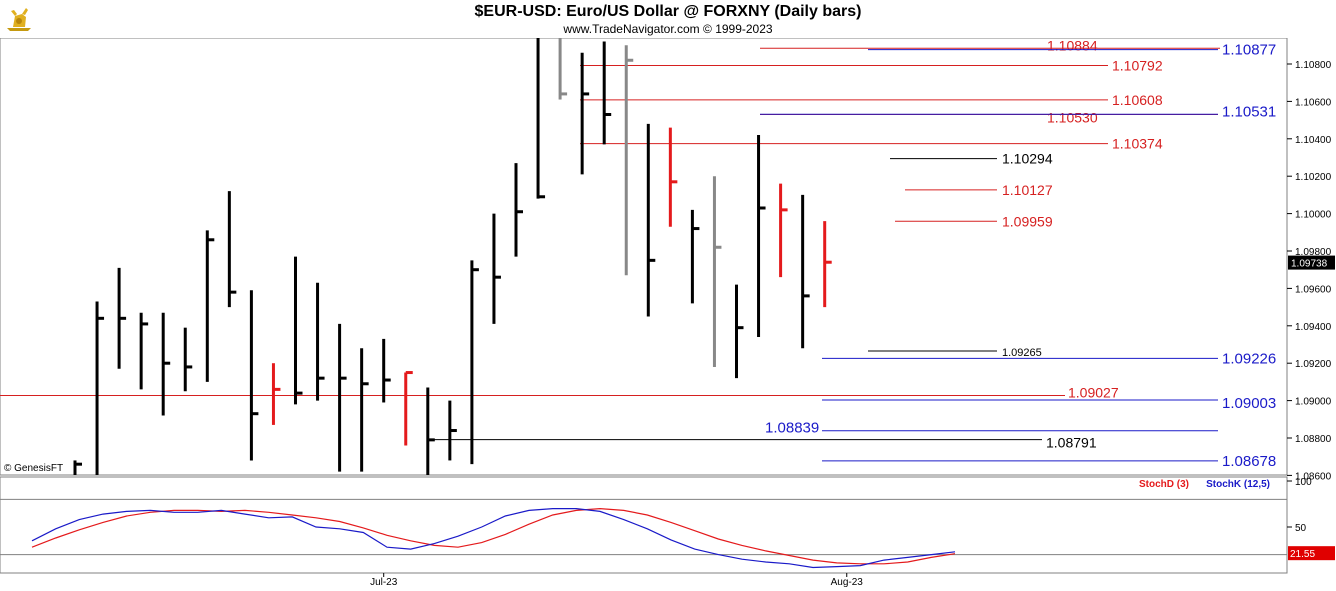  What do you see at coordinates (1301, 528) in the screenshot?
I see `stoch-tick-label: 50` at bounding box center [1301, 528].